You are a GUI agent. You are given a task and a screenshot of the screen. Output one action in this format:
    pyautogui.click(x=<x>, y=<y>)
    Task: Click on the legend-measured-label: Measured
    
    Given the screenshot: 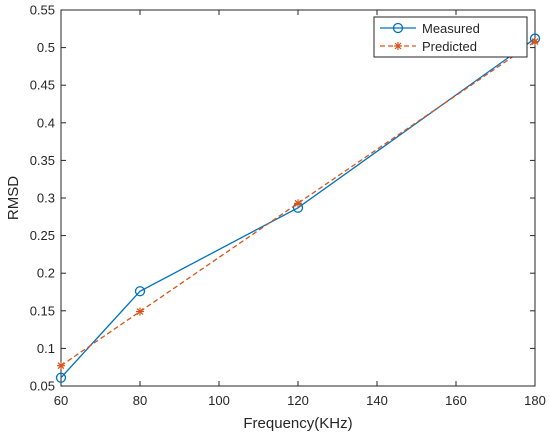 What is the action you would take?
    pyautogui.click(x=451, y=28)
    